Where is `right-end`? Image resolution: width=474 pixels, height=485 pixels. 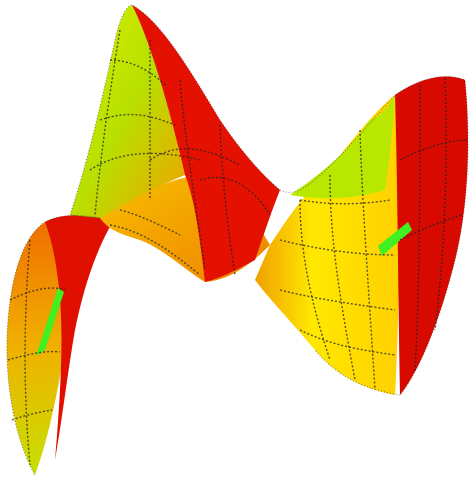 right-end is located at coordinates (431, 235).